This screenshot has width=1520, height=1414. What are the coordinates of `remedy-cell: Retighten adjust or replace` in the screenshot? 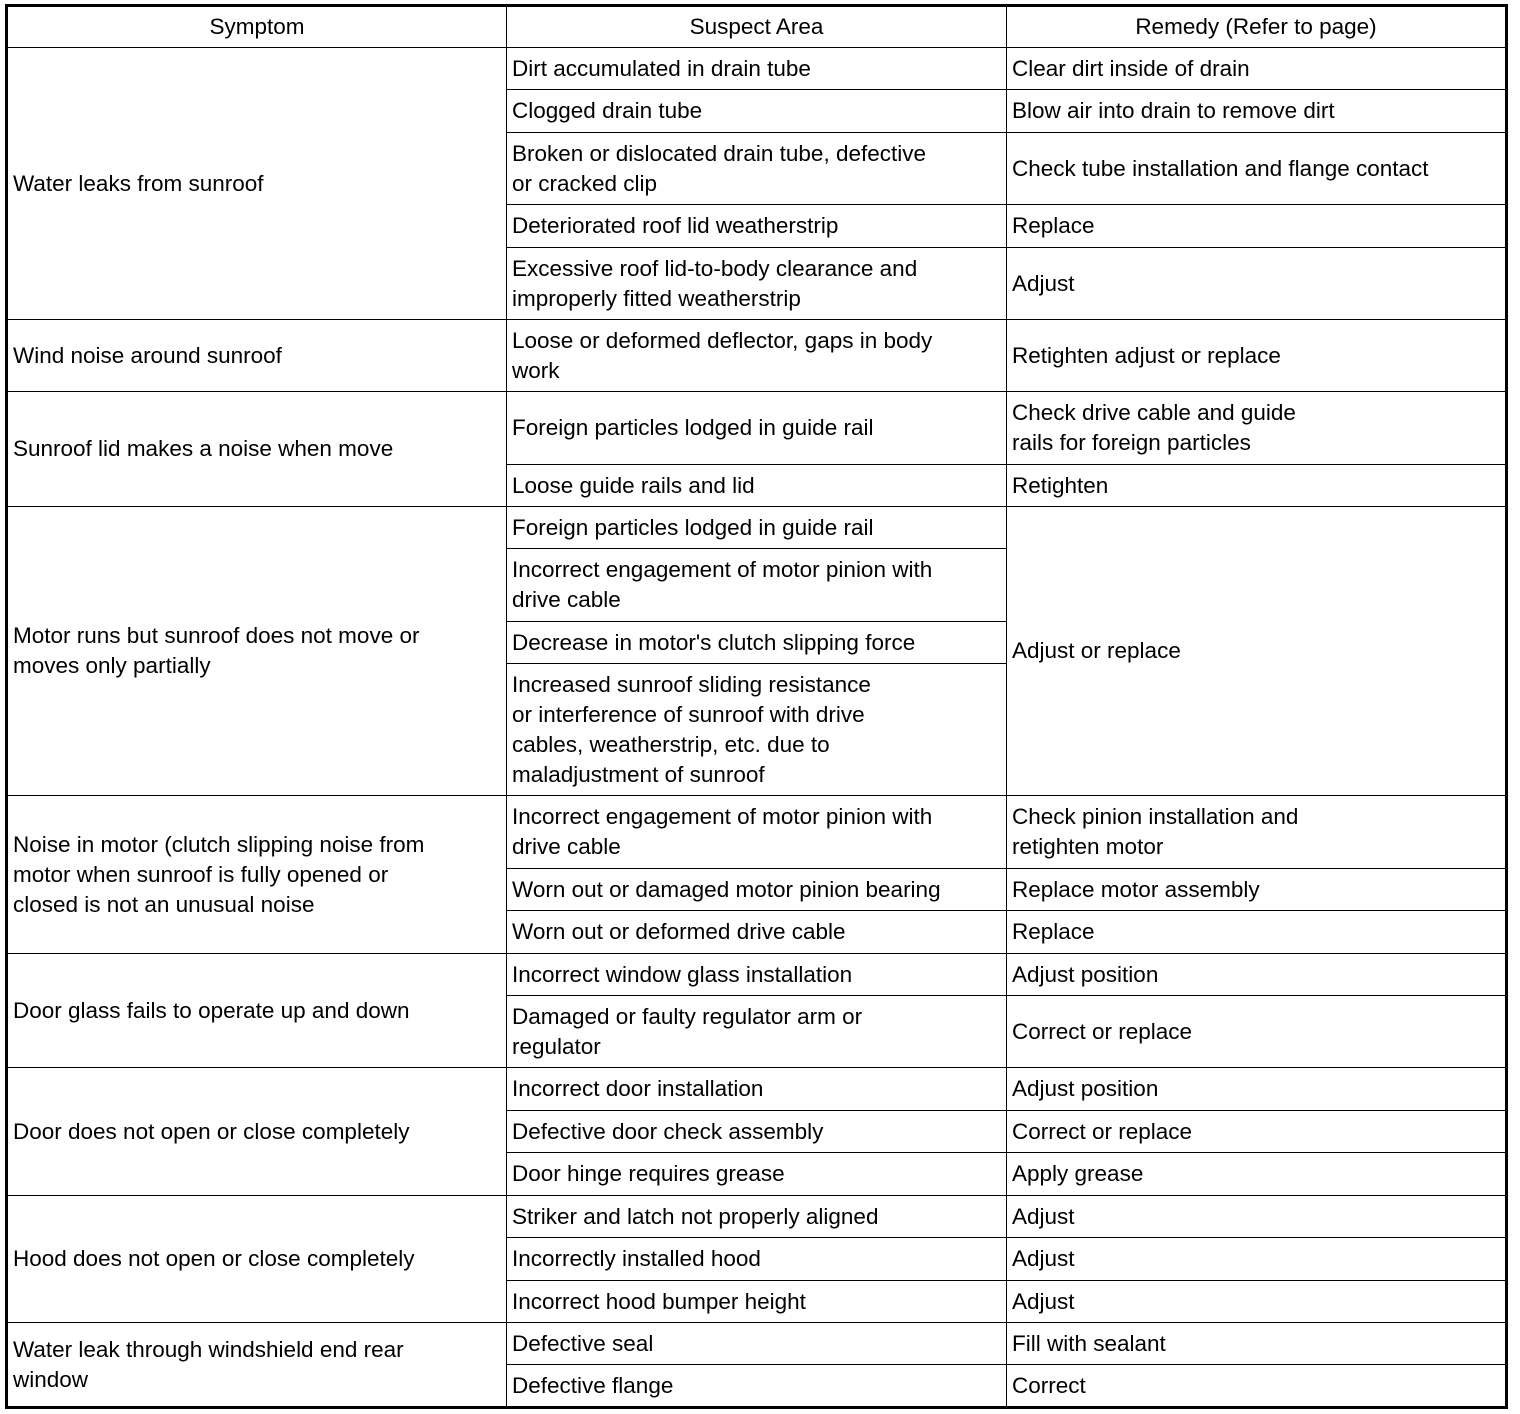 It's located at (1256, 355).